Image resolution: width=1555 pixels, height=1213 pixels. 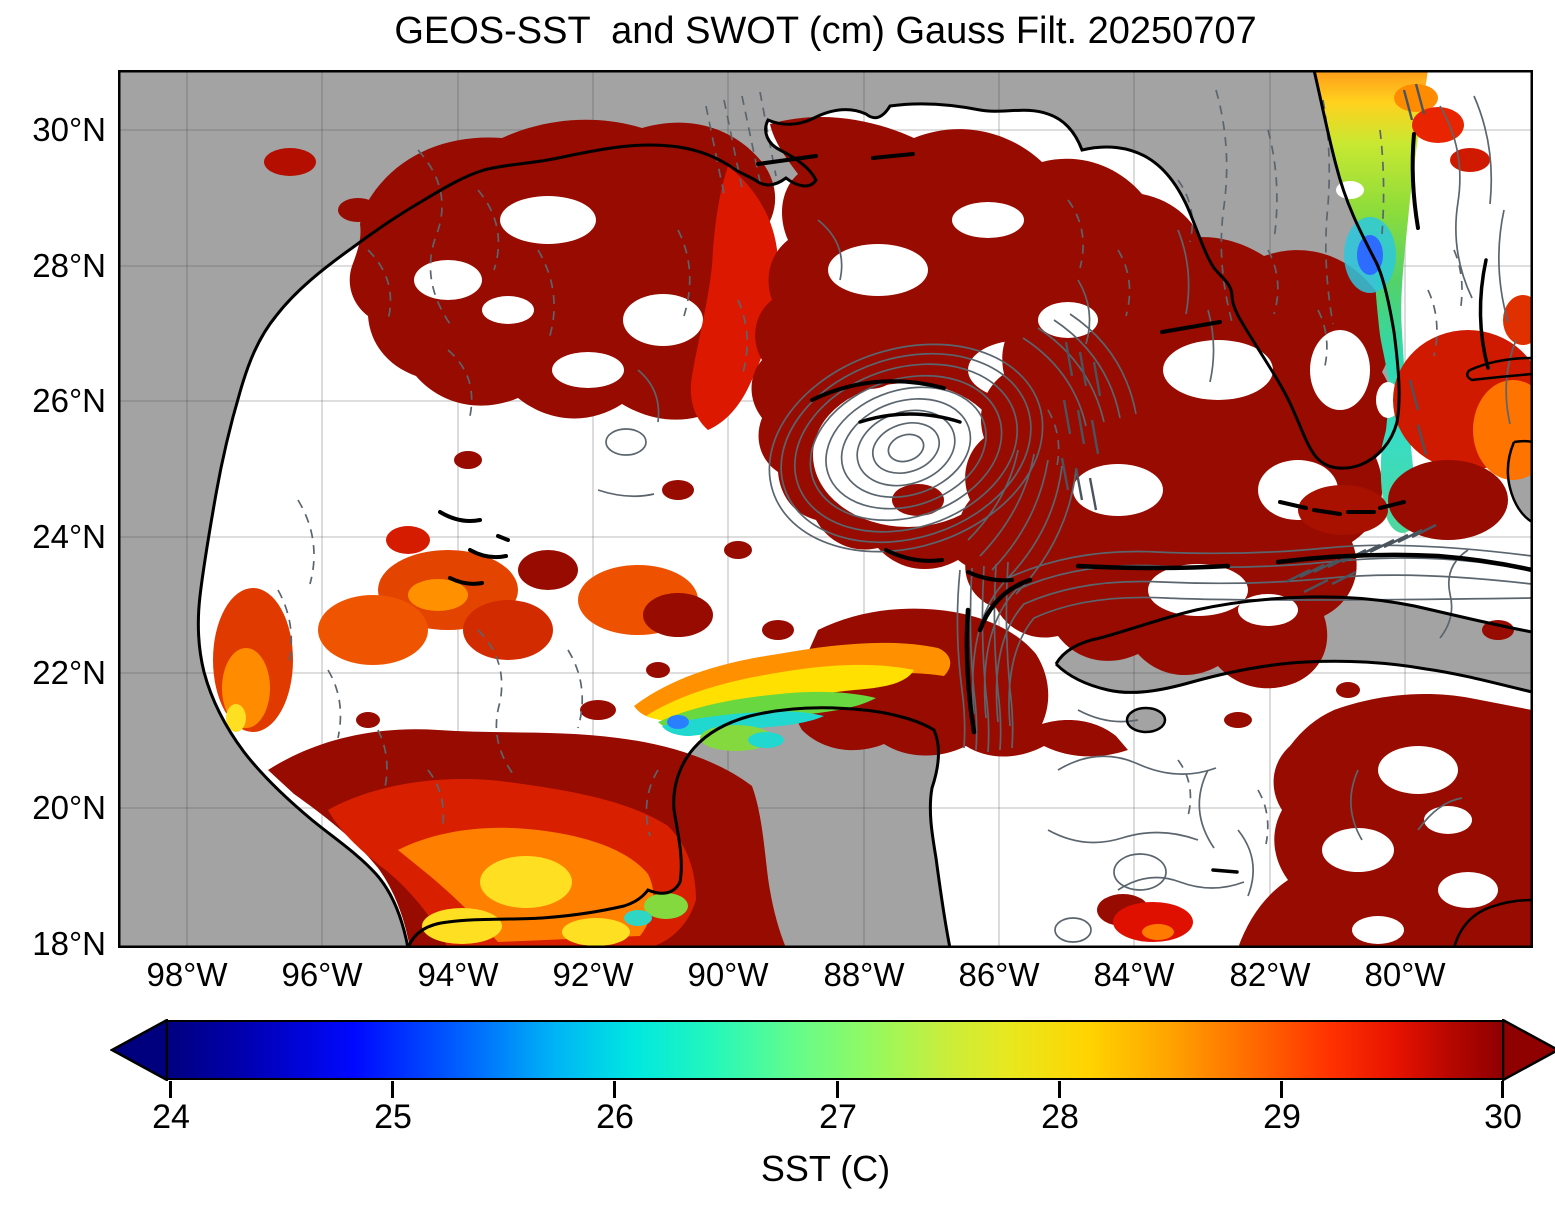 I want to click on lon-axis-label-86w: 86°W, so click(x=999, y=974).